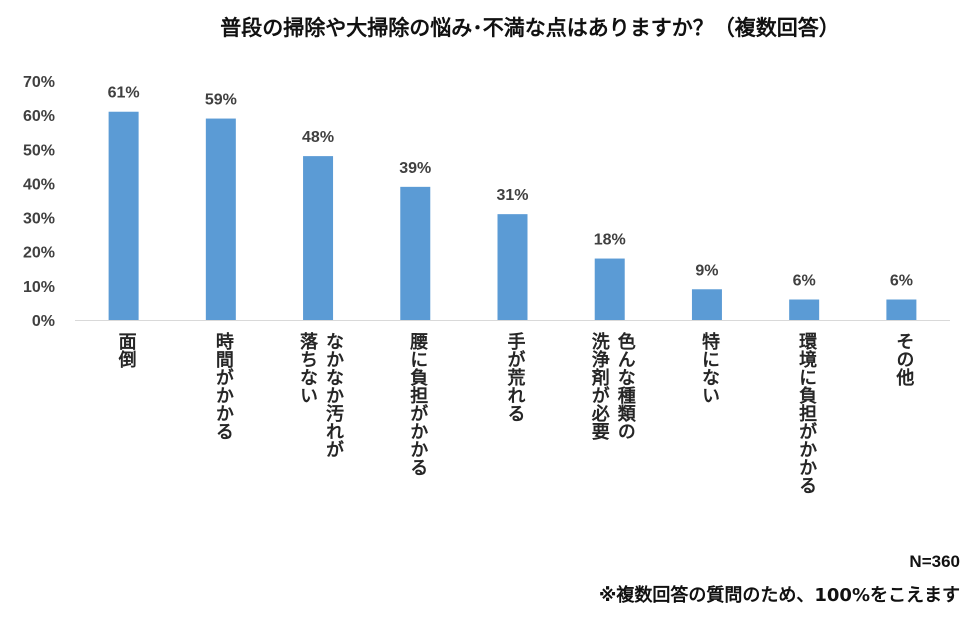 This screenshot has width=972, height=623. What do you see at coordinates (530, 28) in the screenshot?
I see `chart-title: 普段の掃除や大掃除の悩み･不満な点はありますか？（複数回答）` at bounding box center [530, 28].